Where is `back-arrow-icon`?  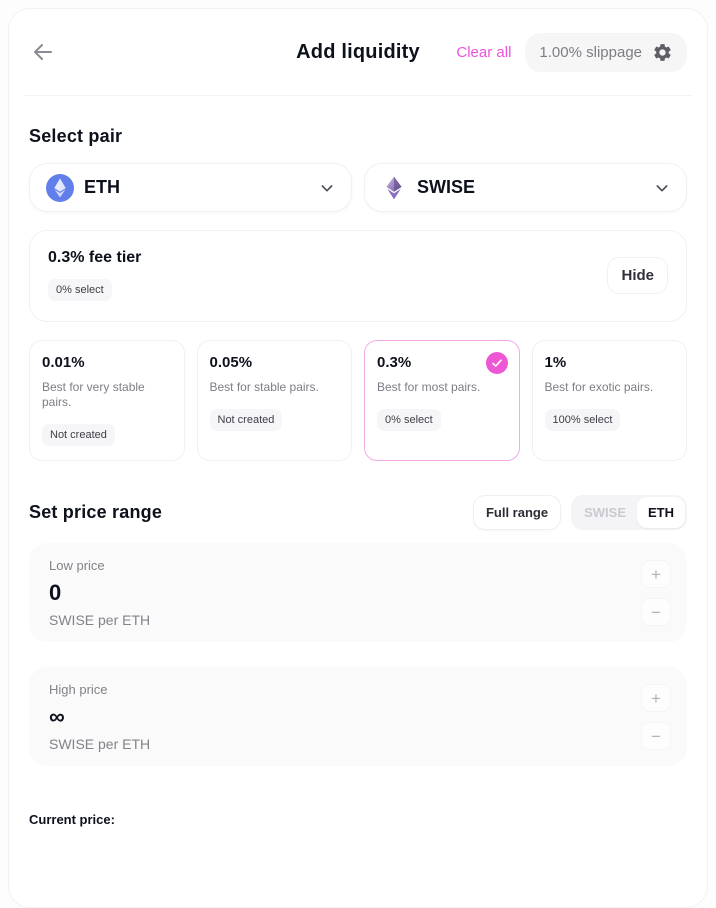
back-arrow-icon is located at coordinates (43, 52).